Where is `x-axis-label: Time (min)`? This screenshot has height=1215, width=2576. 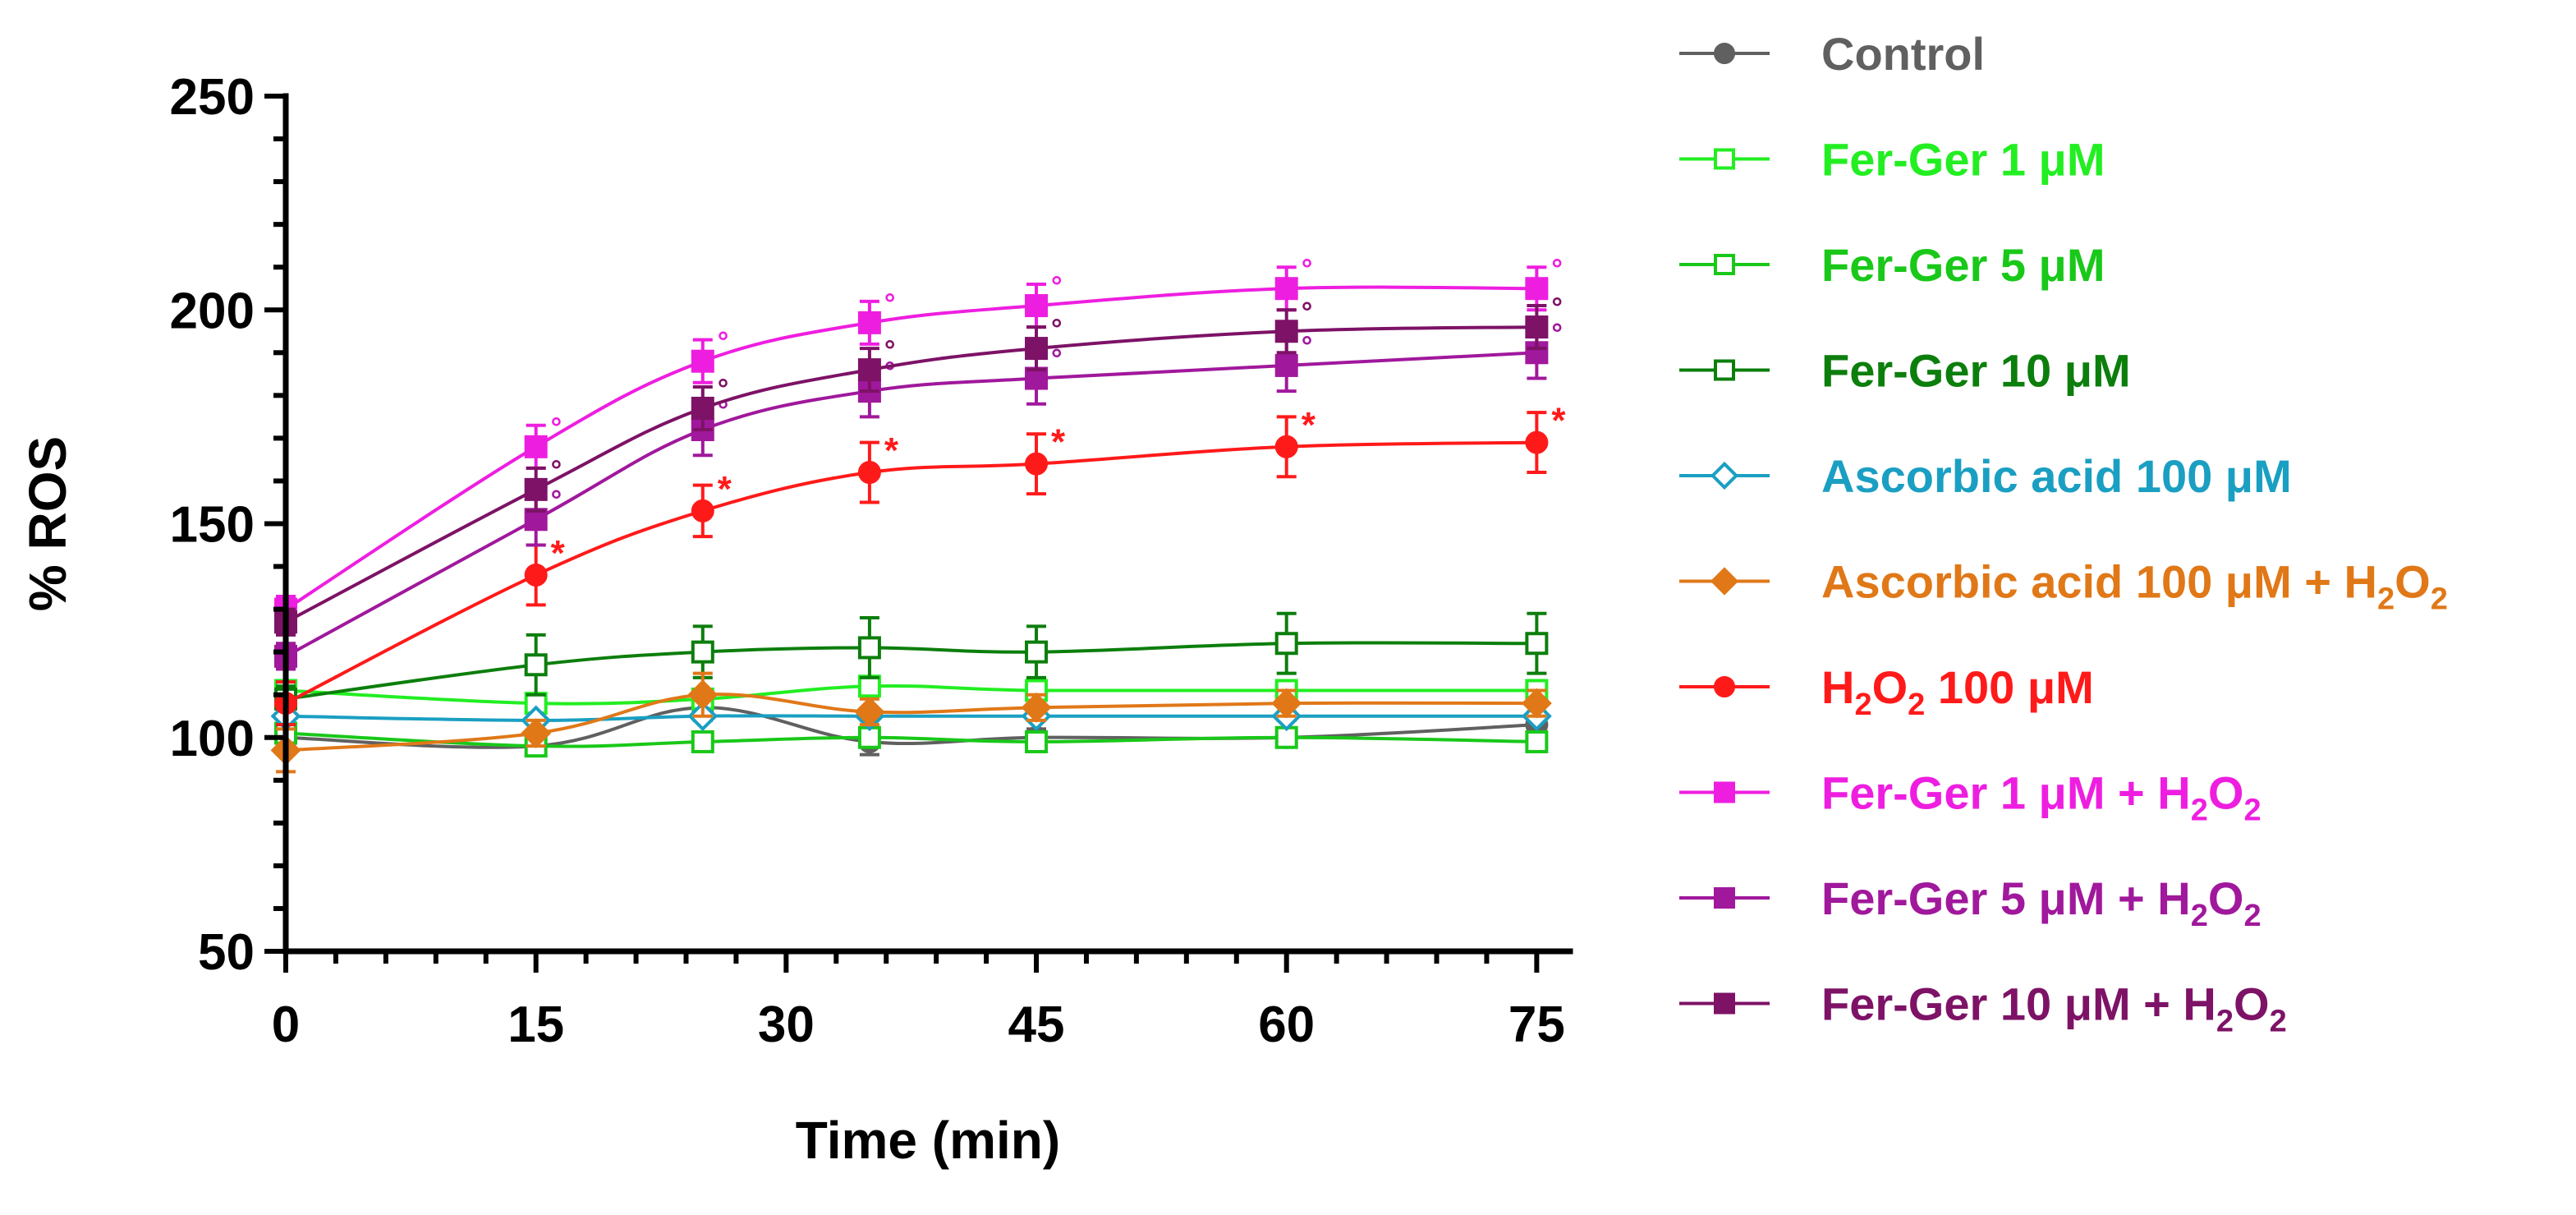 x-axis-label: Time (min) is located at coordinates (928, 1140).